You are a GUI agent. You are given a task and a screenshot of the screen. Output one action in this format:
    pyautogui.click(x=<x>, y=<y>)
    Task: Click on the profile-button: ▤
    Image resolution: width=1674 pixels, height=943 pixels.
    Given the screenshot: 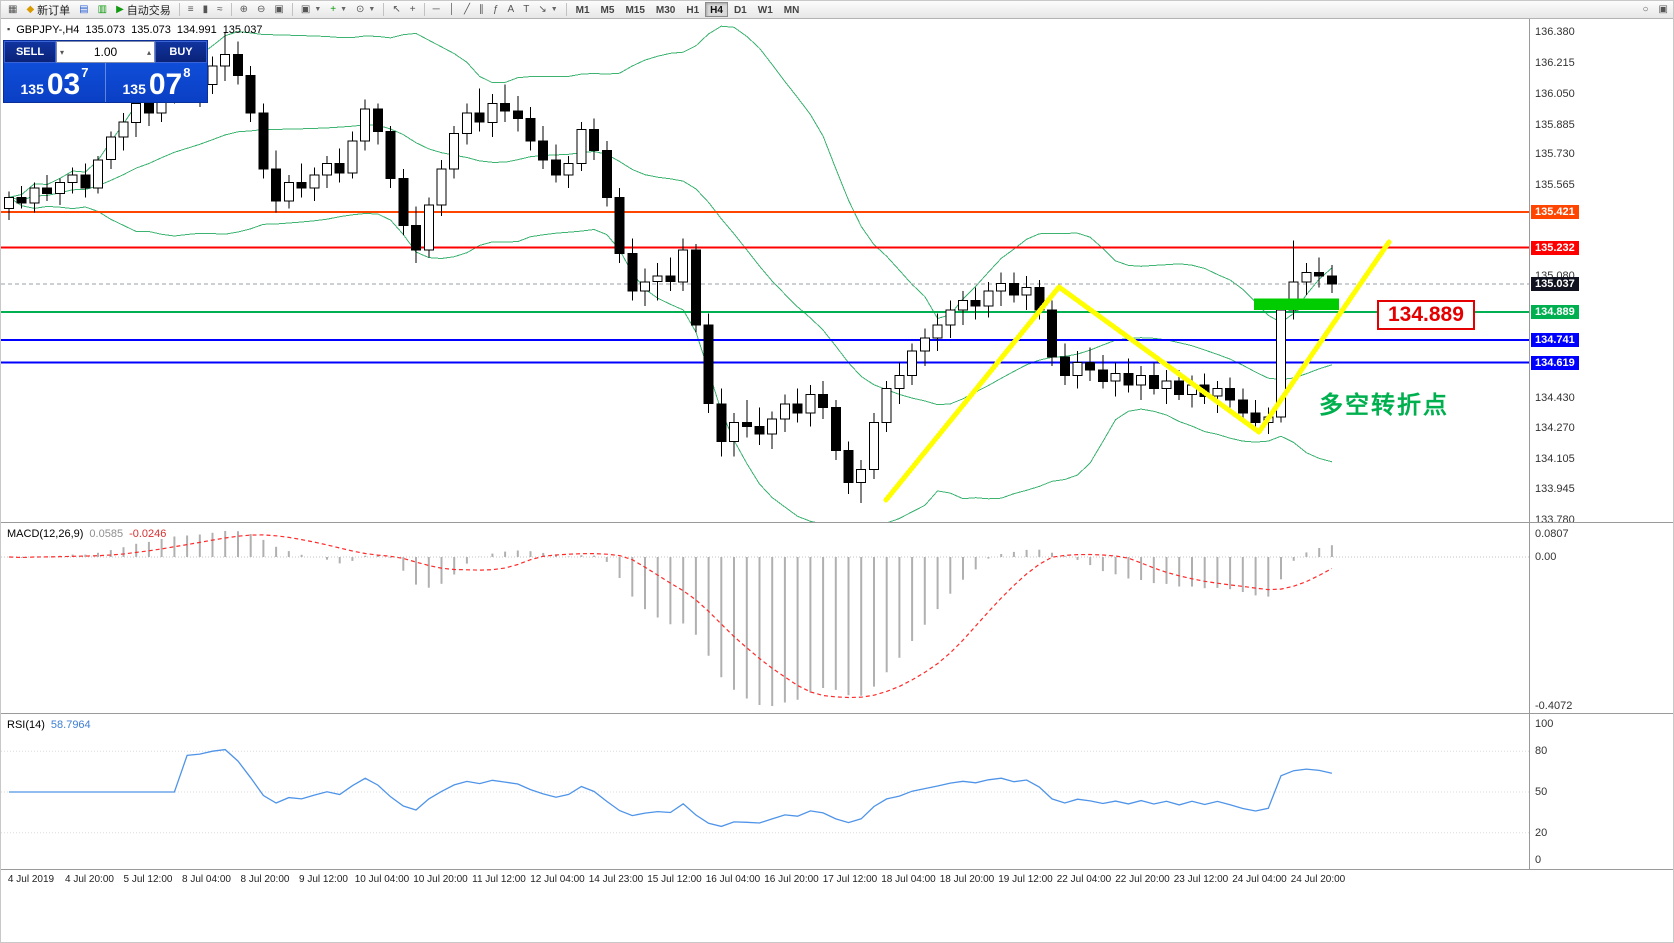 What is the action you would take?
    pyautogui.click(x=83, y=10)
    